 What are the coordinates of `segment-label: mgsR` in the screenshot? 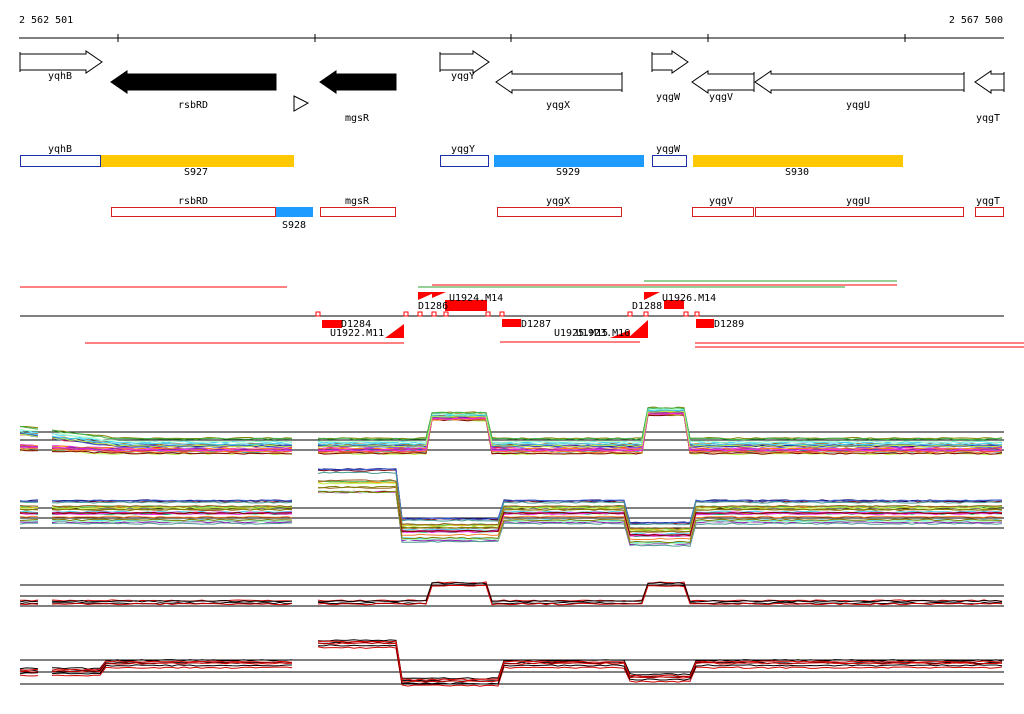 It's located at (357, 201).